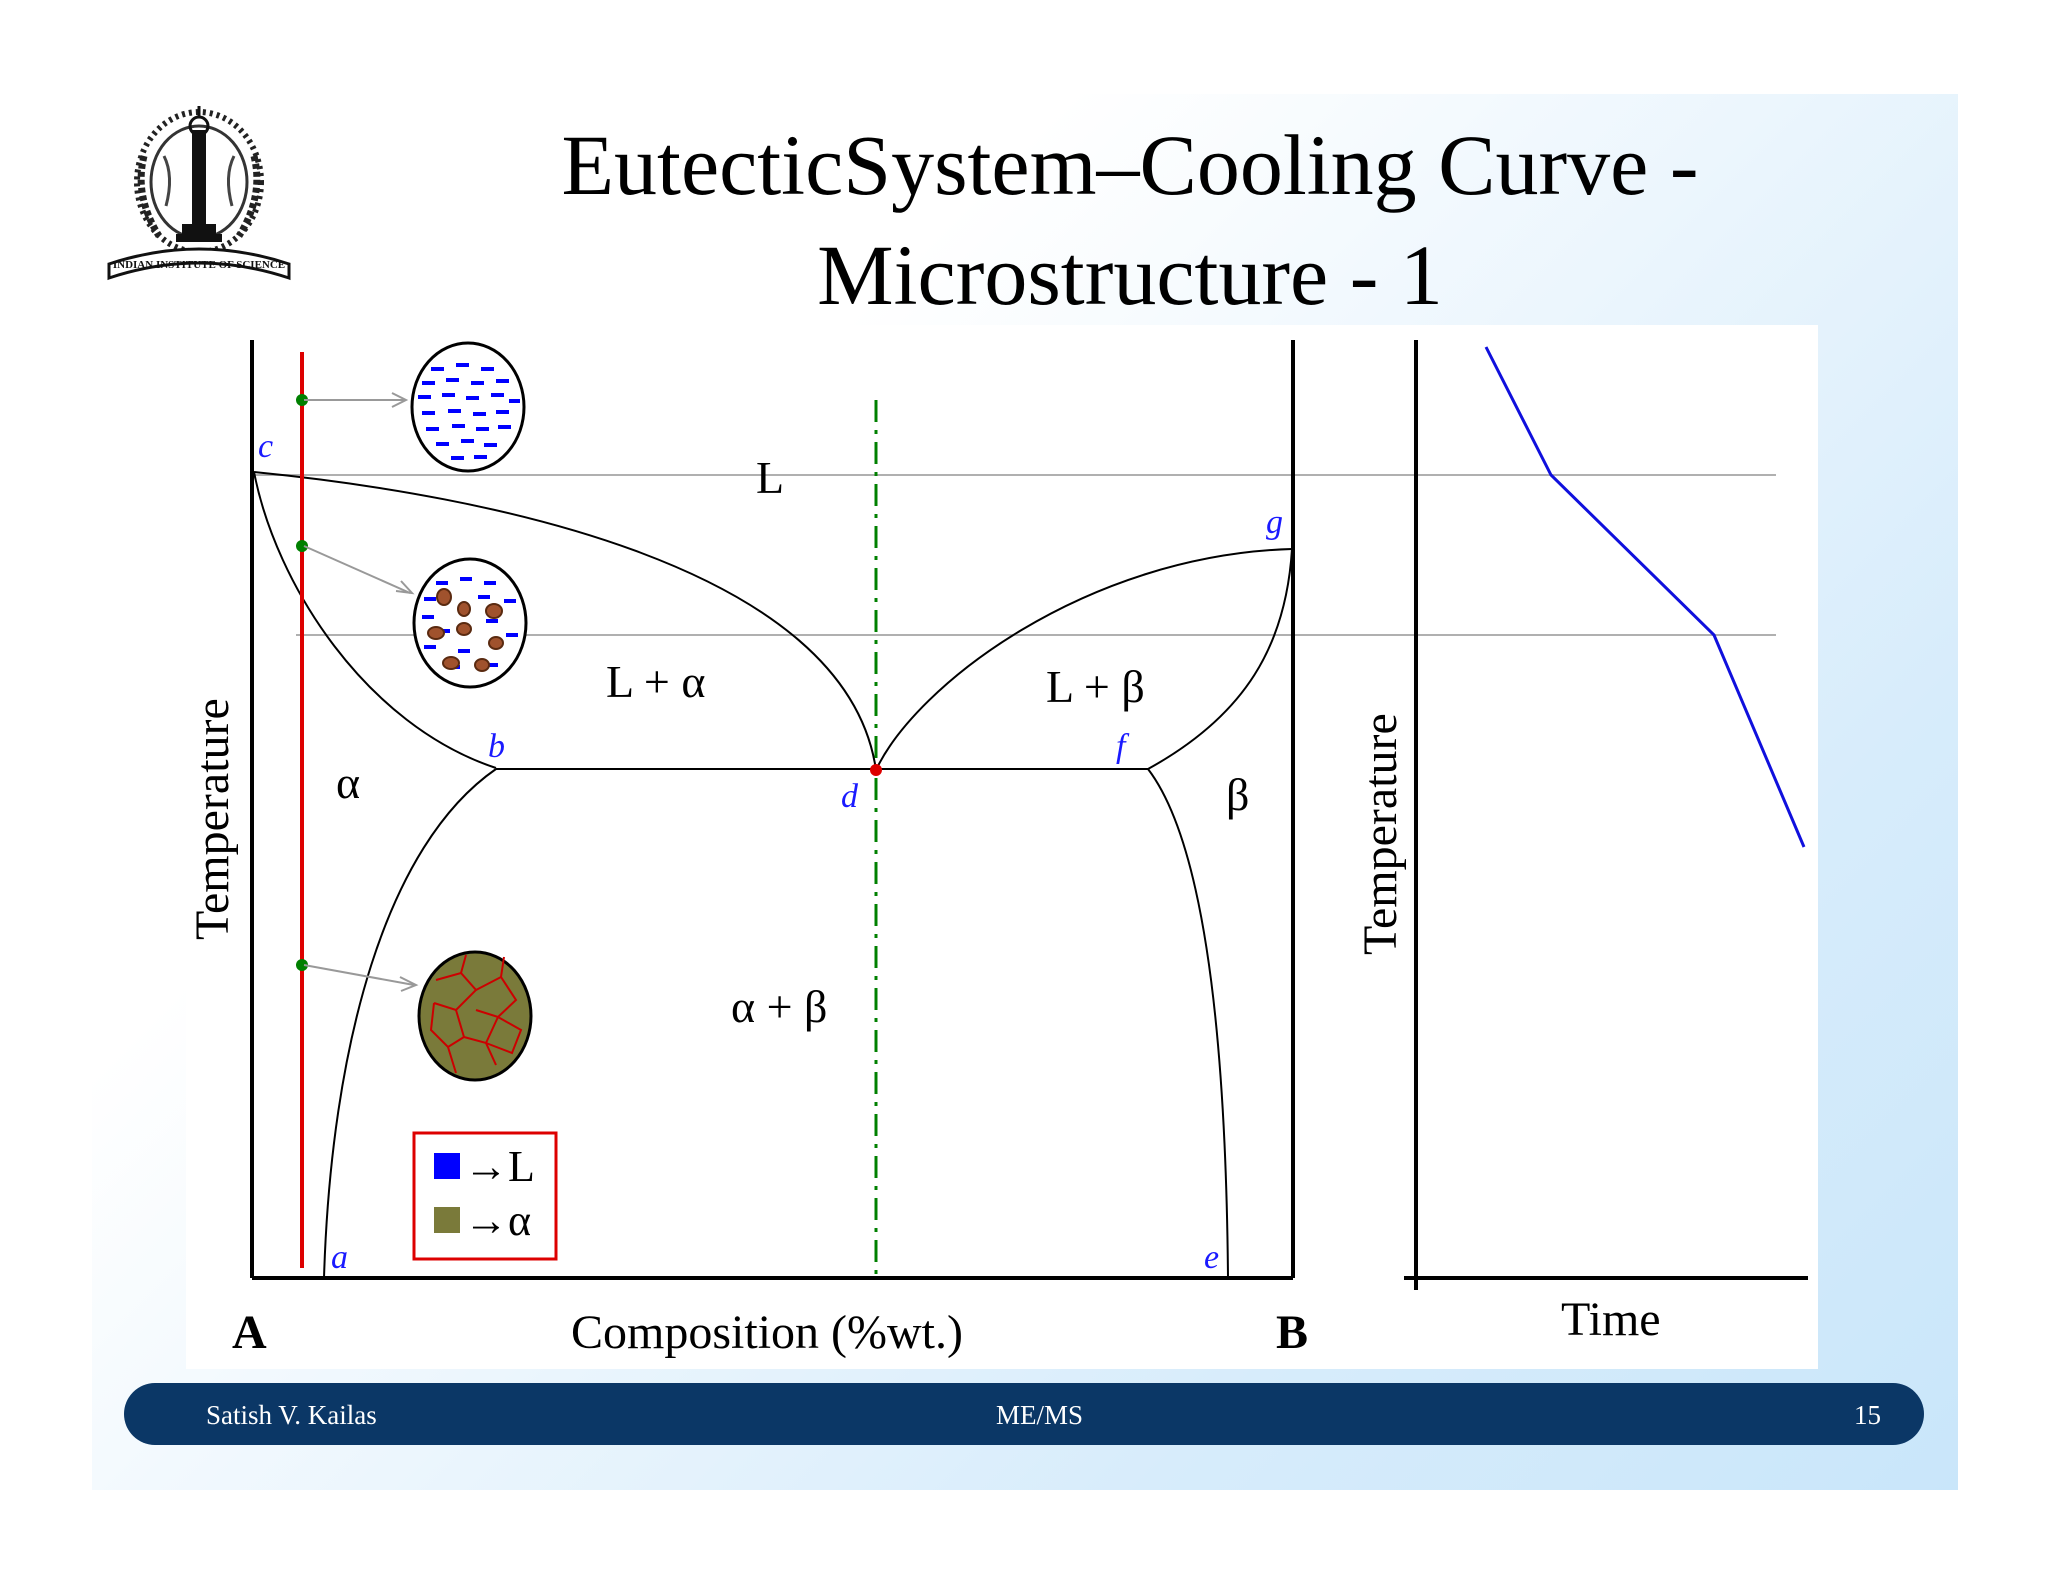 This screenshot has height=1582, width=2048. I want to click on institute-logo: INDIAN INSTITUTE OF SCIENCE, so click(199, 193).